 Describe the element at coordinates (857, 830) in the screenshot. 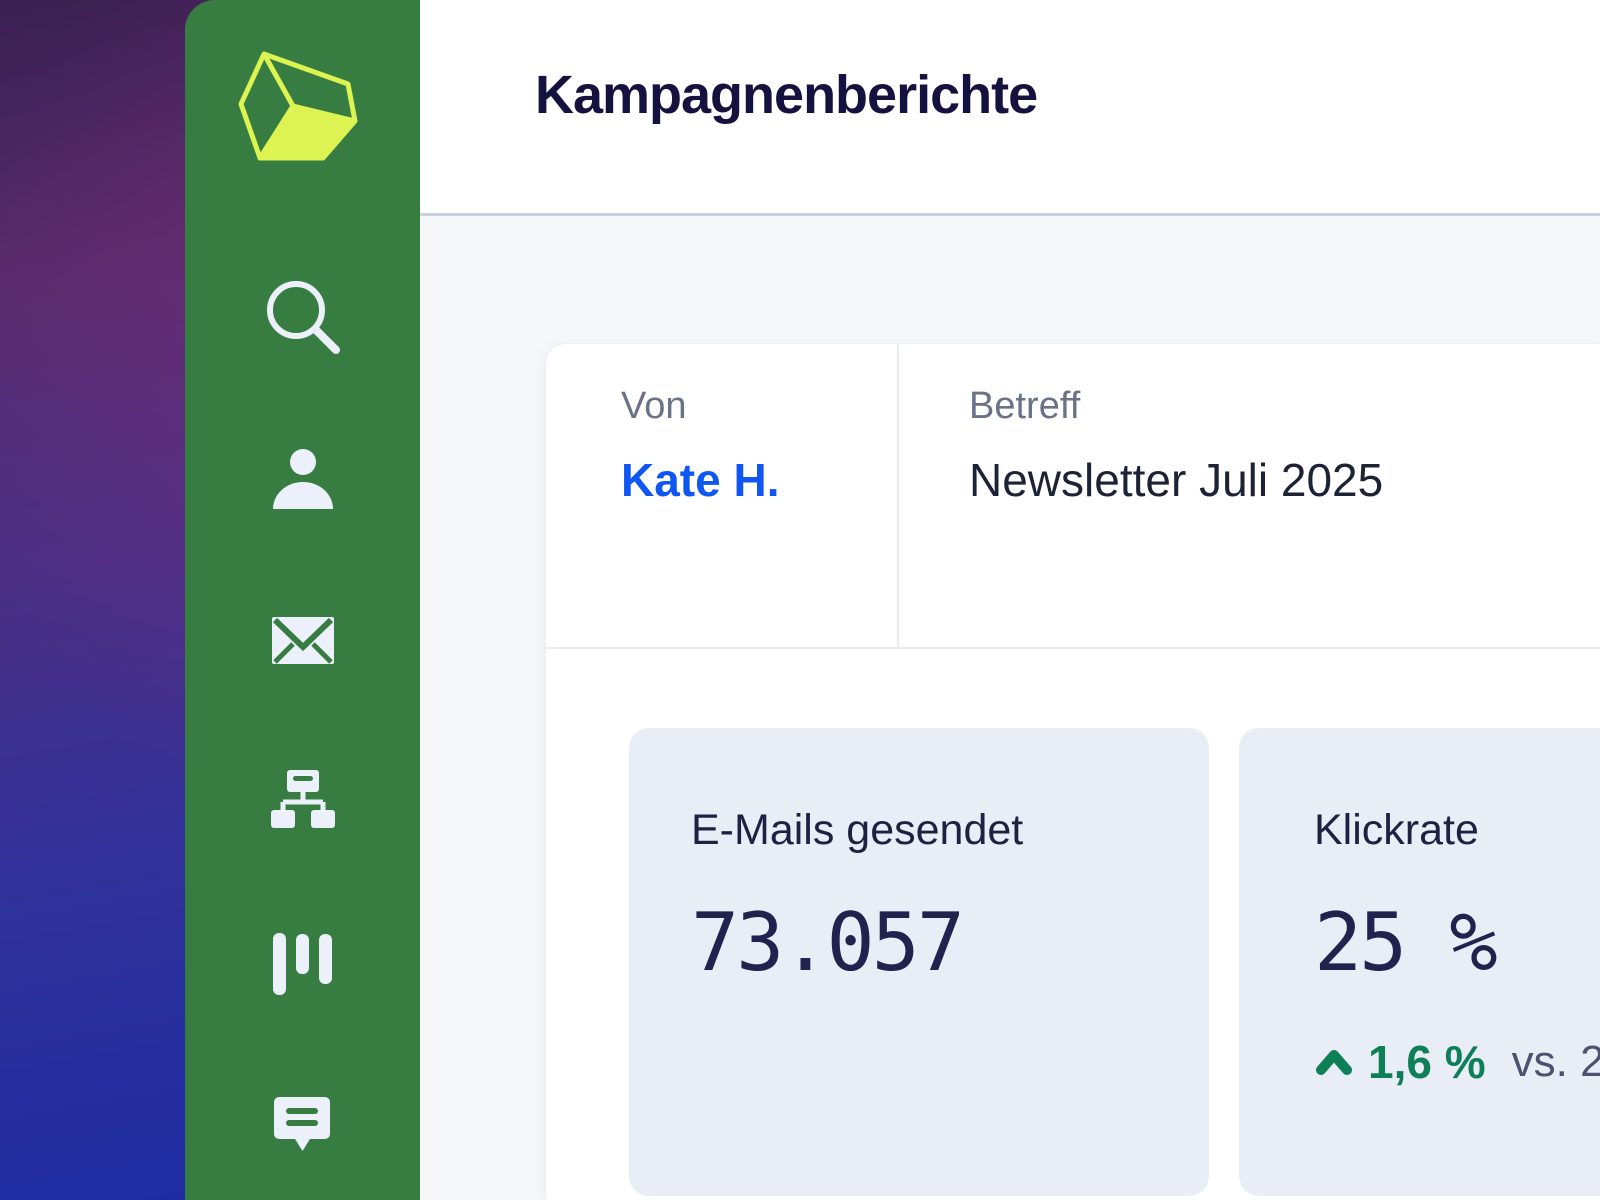

I see `stat-label: E-Mails gesendet` at that location.